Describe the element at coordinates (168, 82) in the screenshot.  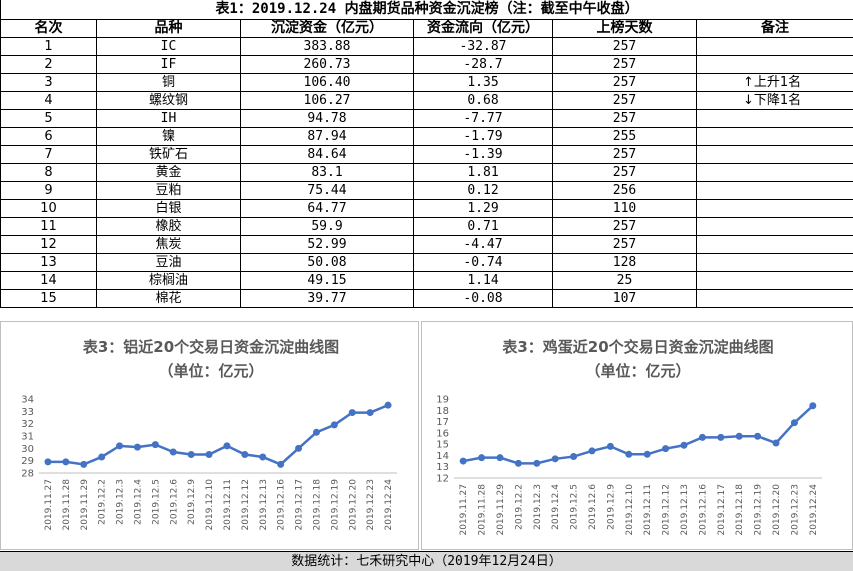
I see `name-cell: 铜` at that location.